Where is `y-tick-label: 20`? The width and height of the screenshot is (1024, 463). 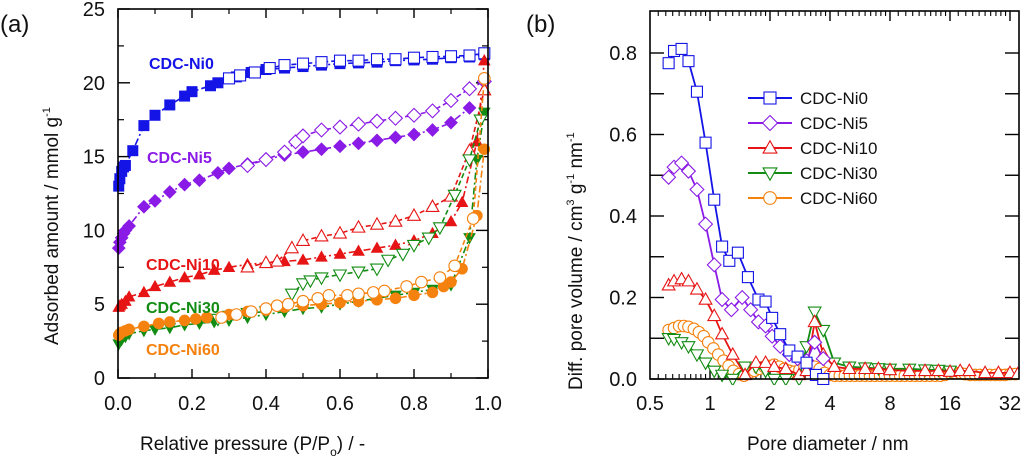 y-tick-label: 20 is located at coordinates (94, 84).